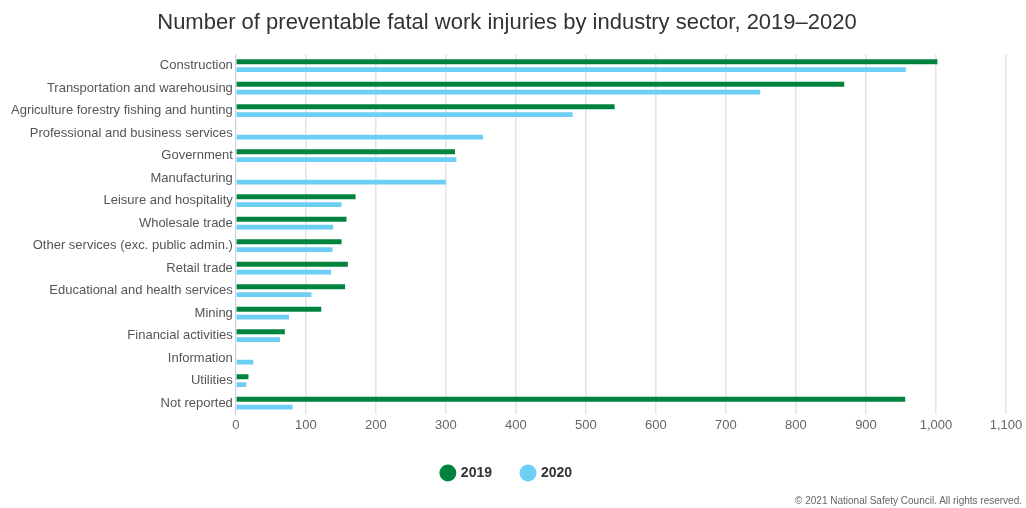 The image size is (1026, 508). Describe the element at coordinates (180, 335) in the screenshot. I see `y-tick-label: Financial activities` at that location.